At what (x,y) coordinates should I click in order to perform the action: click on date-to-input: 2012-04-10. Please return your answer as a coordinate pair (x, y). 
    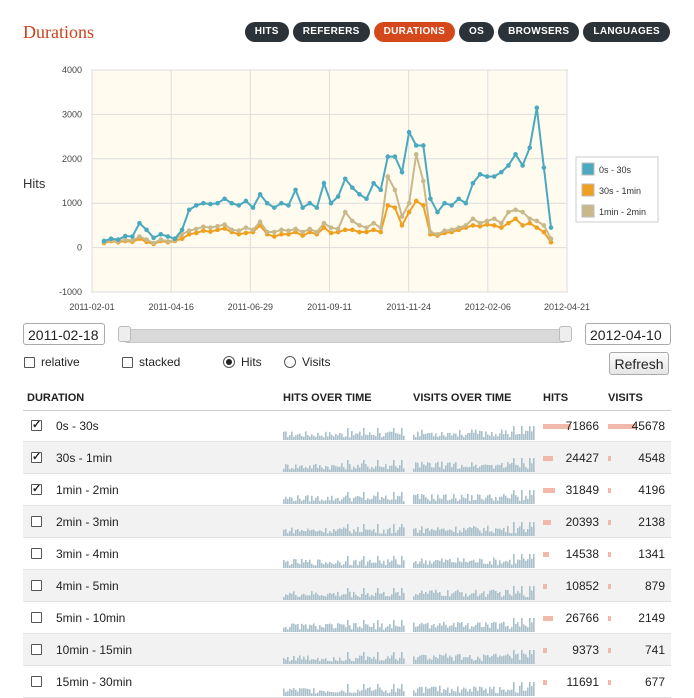
    Looking at the image, I should click on (628, 334).